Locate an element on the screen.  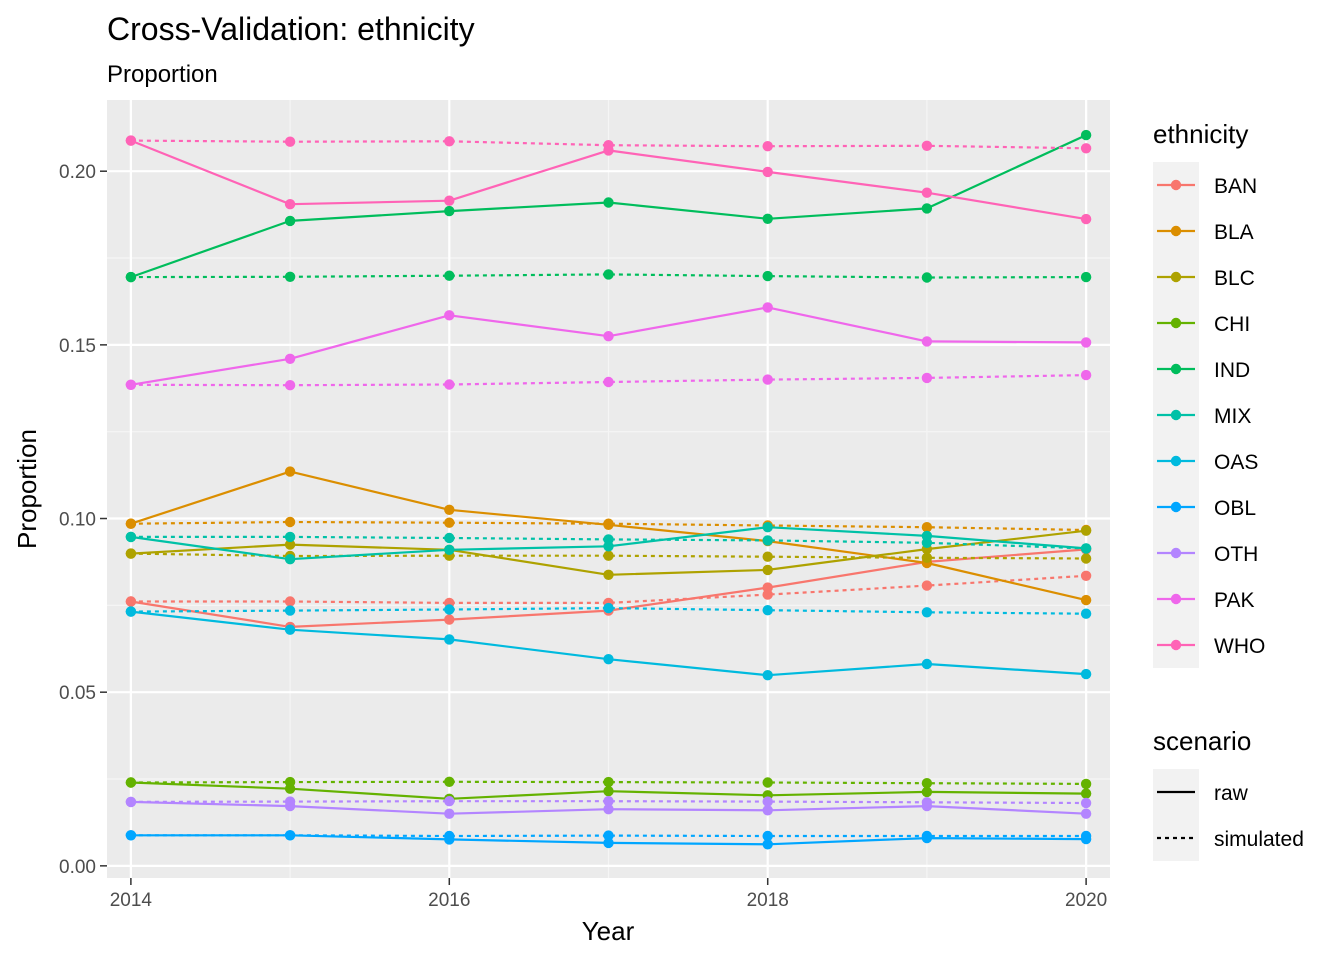
legend-point-oth is located at coordinates (1176, 553).